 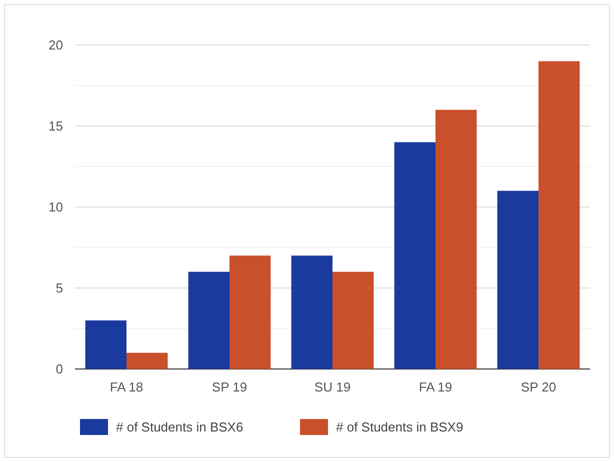 I want to click on y-tick-label: 15, so click(x=55, y=126).